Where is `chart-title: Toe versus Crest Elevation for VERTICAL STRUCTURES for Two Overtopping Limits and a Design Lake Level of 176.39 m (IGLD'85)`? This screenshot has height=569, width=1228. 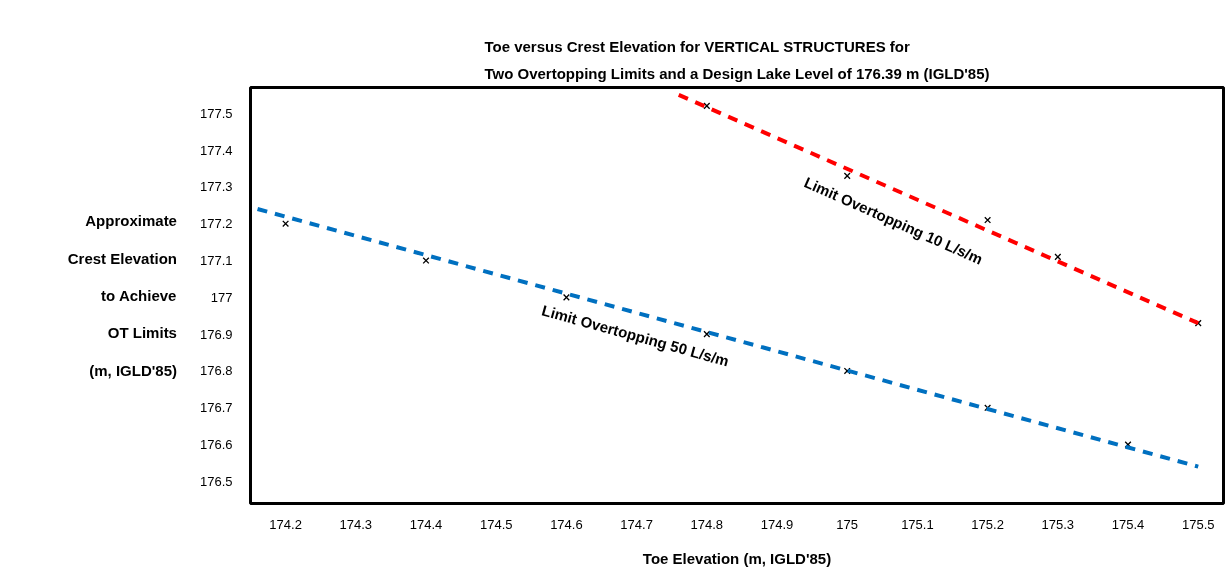 chart-title: Toe versus Crest Elevation for VERTICAL STRUCTURES for Two Overtopping Limits and a Design Lake Level of 176.39 m (IGLD'85) is located at coordinates (737, 60).